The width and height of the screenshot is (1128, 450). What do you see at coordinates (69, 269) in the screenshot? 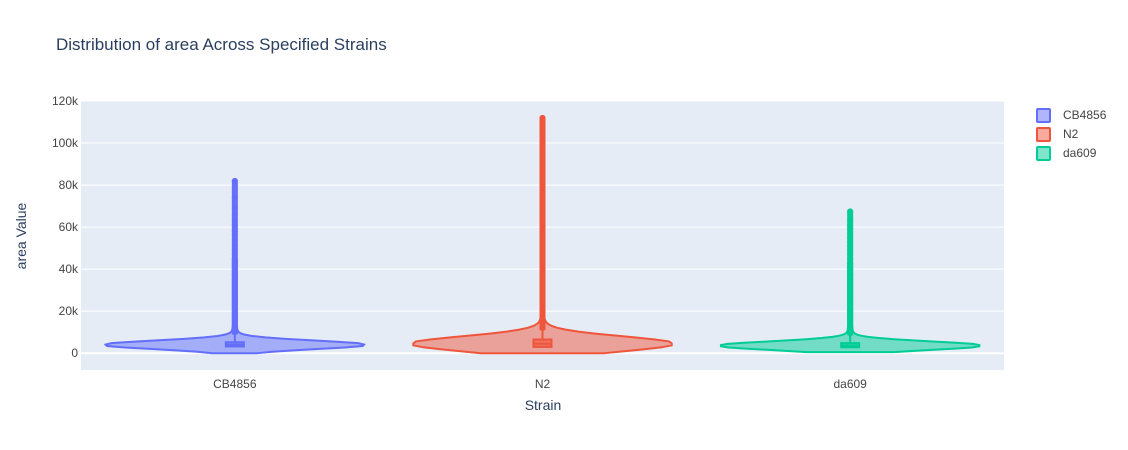
I see `y-tick-label: 40k` at bounding box center [69, 269].